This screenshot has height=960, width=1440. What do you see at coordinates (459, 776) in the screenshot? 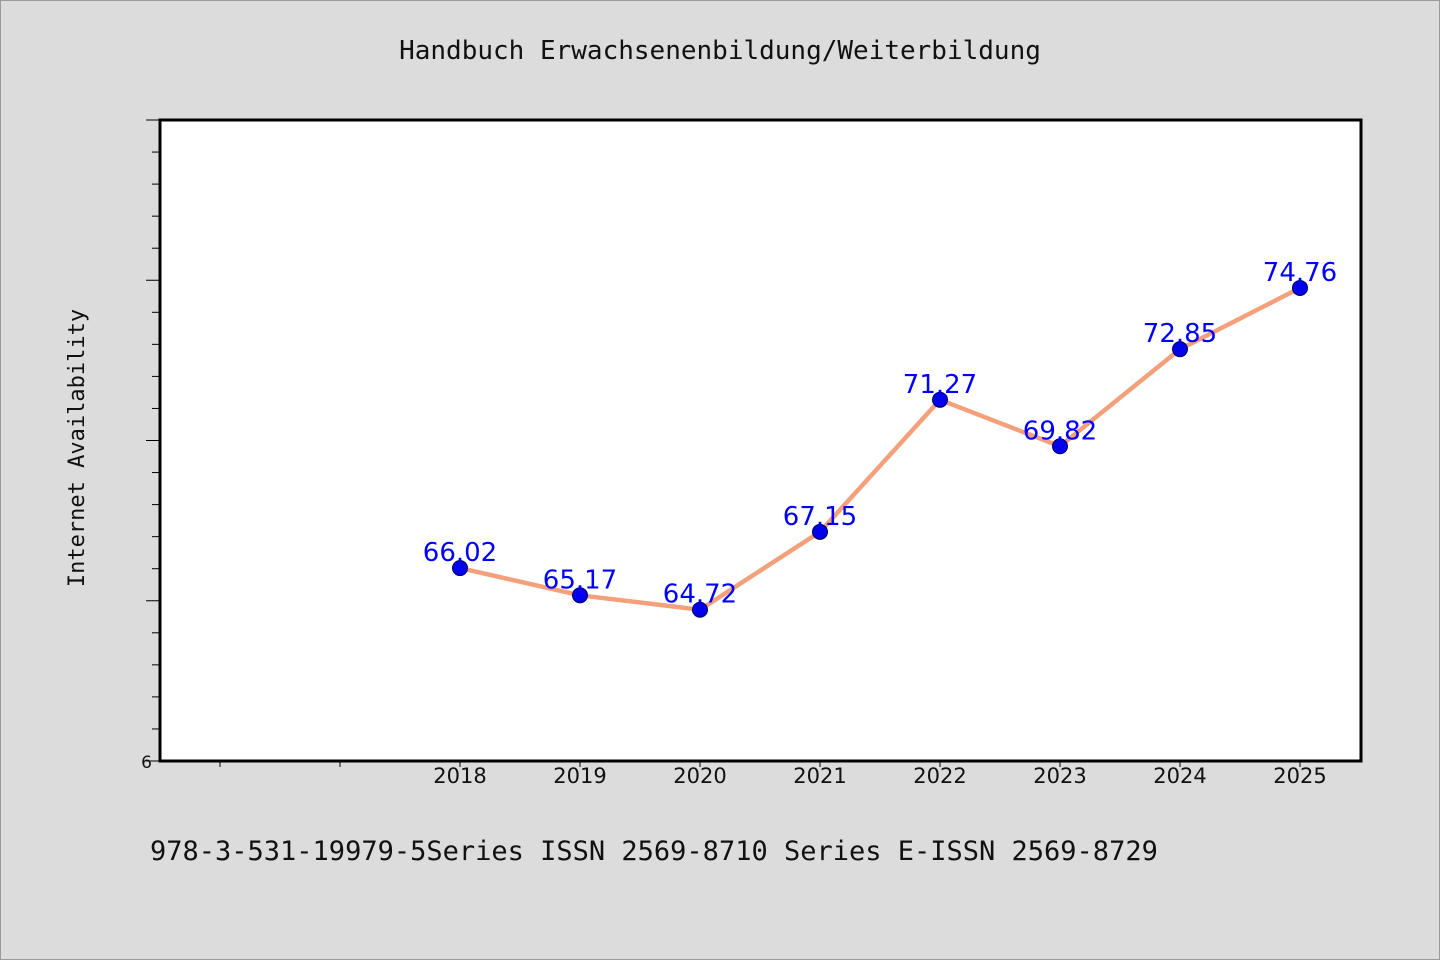
I see `x-tick-label: 2018` at bounding box center [459, 776].